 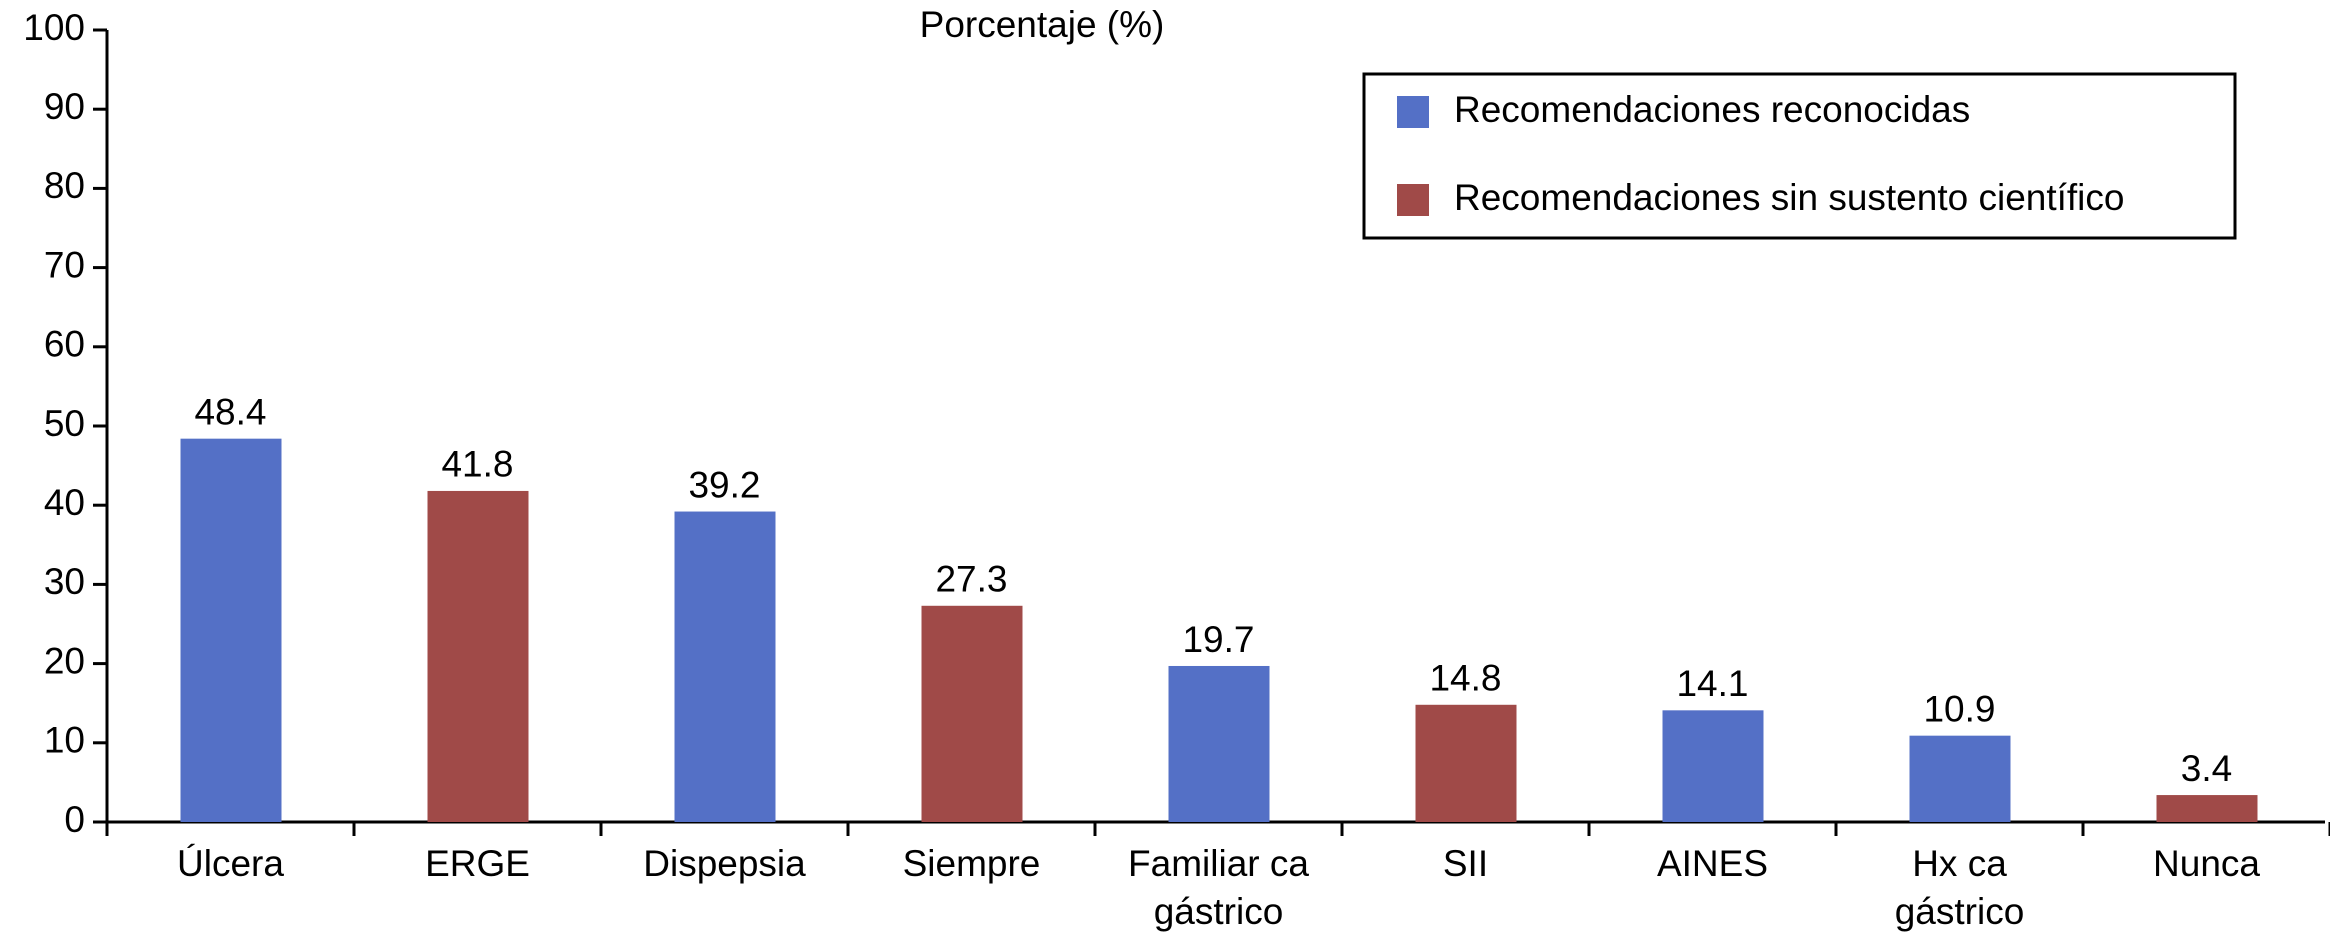 What do you see at coordinates (64, 660) in the screenshot?
I see `y-tick-label: 20` at bounding box center [64, 660].